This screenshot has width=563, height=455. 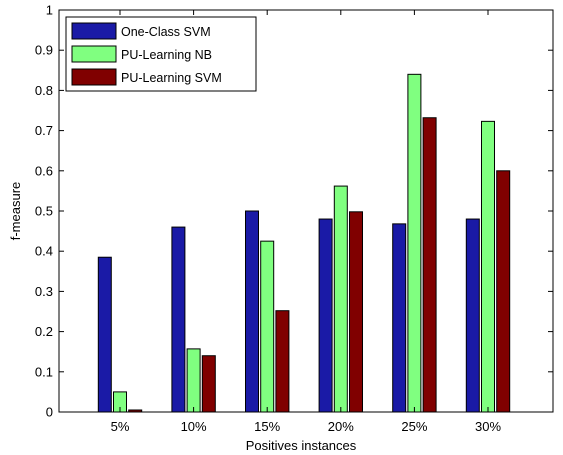 I want to click on y-tick-label: 0.5, so click(x=44, y=211).